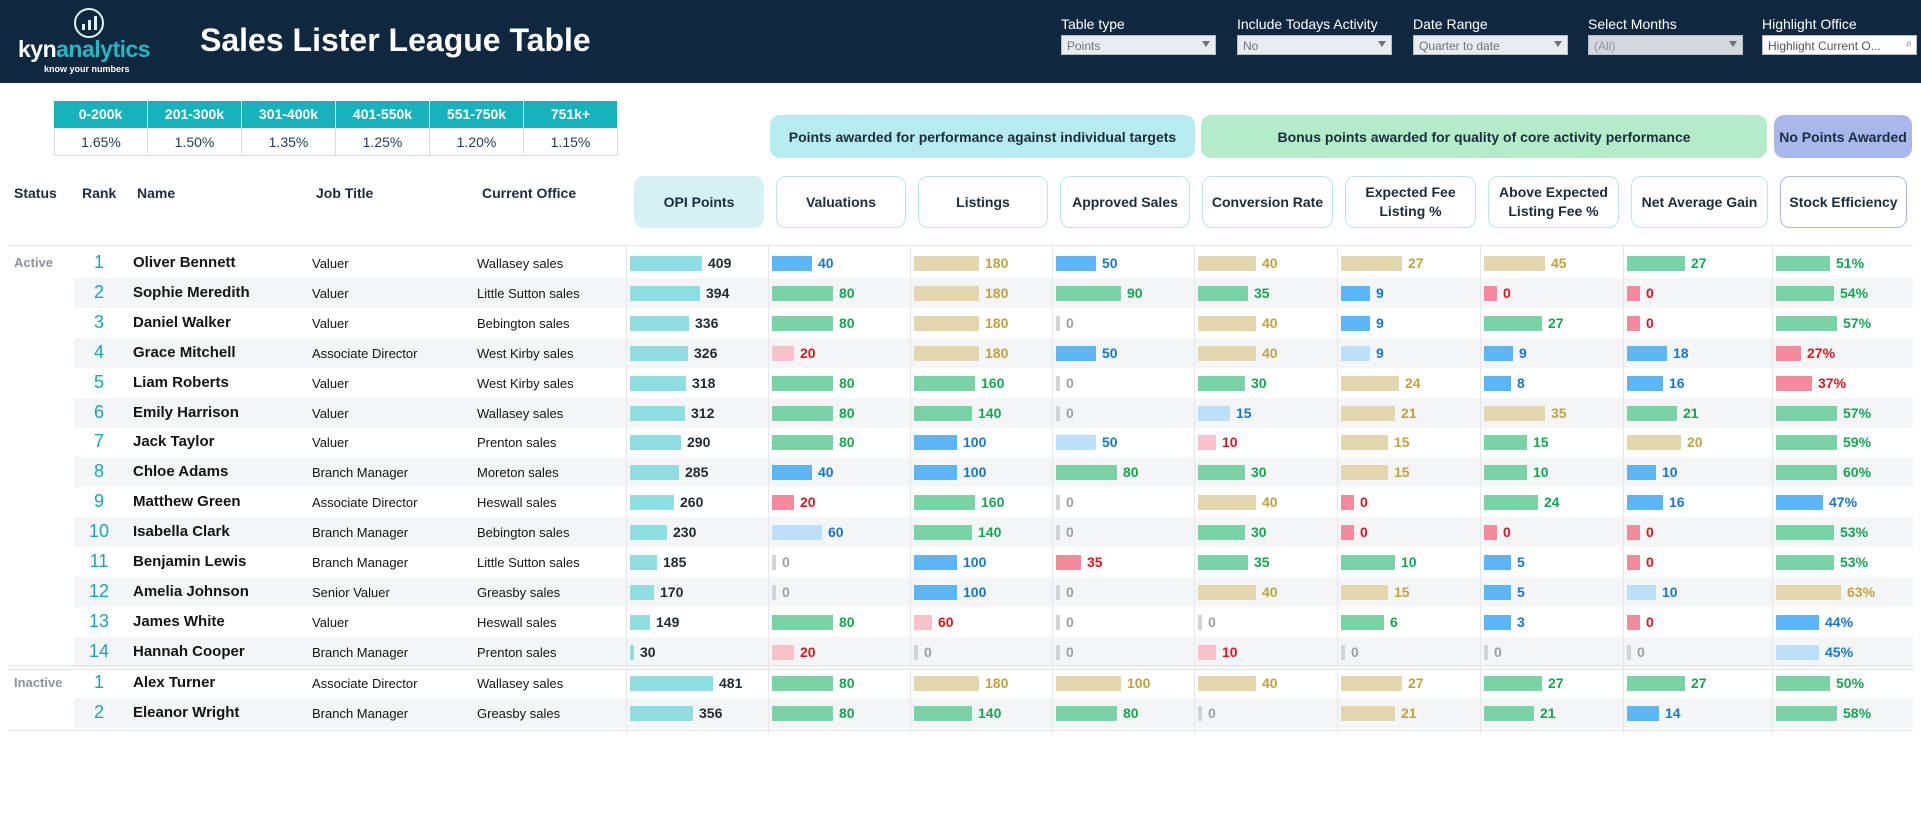 The image size is (1921, 819). Describe the element at coordinates (98, 441) in the screenshot. I see `rank-value: 7` at that location.